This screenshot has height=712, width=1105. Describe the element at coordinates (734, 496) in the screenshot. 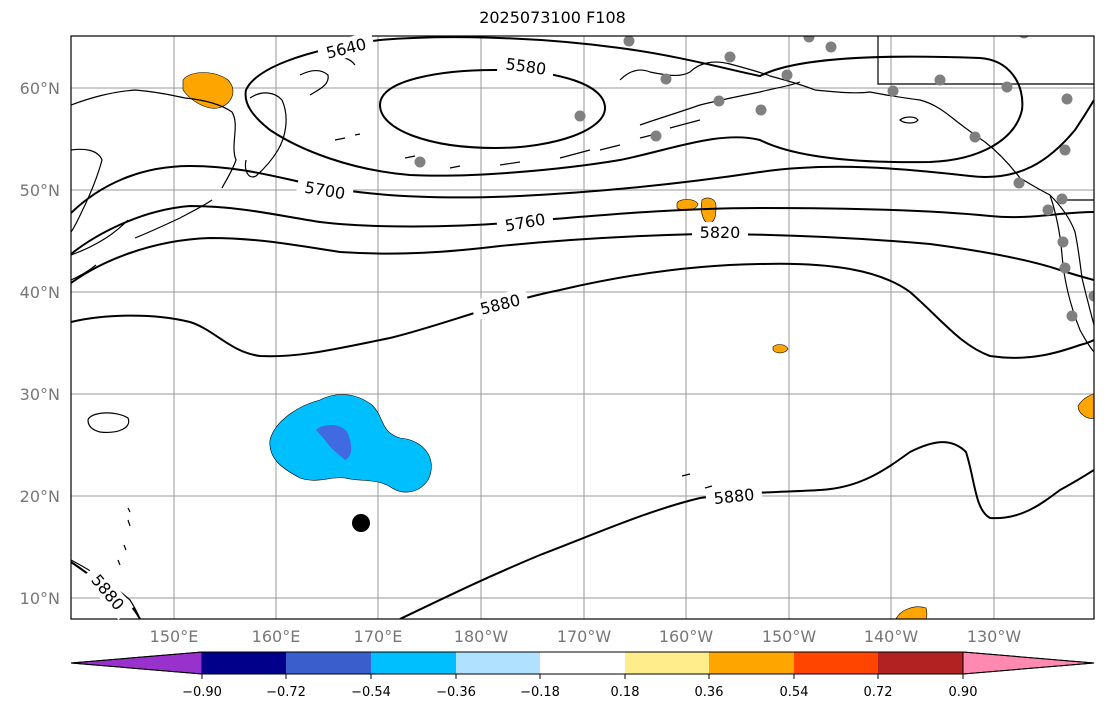

I see `contour-label: 5880` at that location.